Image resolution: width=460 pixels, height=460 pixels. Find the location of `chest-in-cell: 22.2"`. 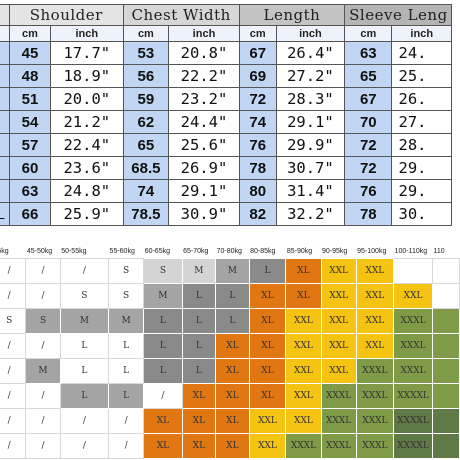

chest-in-cell: 22.2" is located at coordinates (204, 76).